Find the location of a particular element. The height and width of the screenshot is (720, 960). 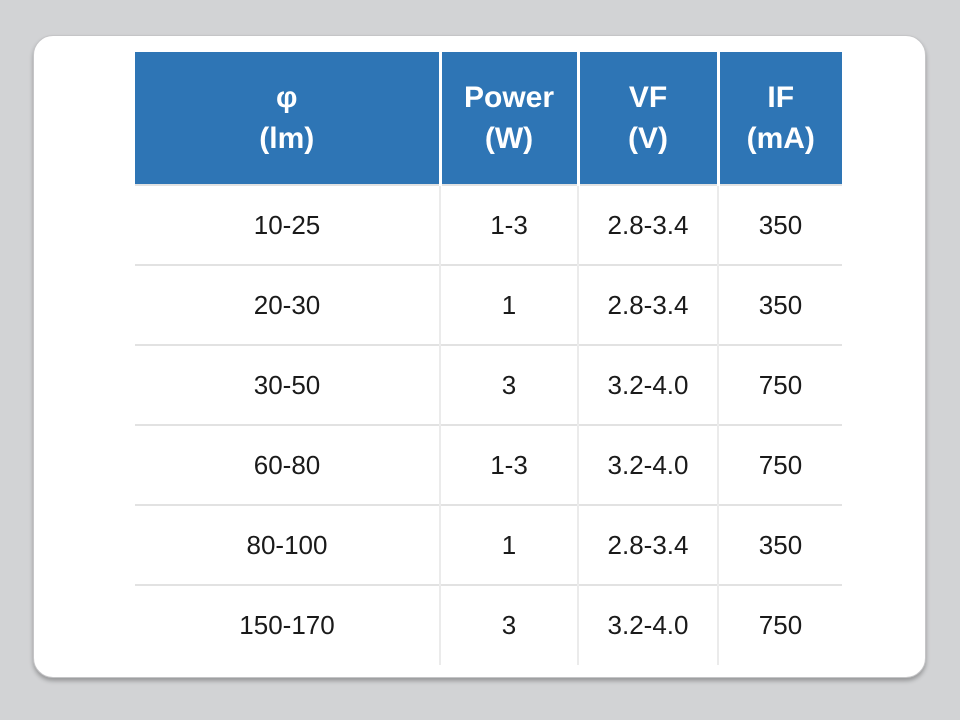

table-row: 150-170 3 3.2-4.0 750 is located at coordinates (488, 624).